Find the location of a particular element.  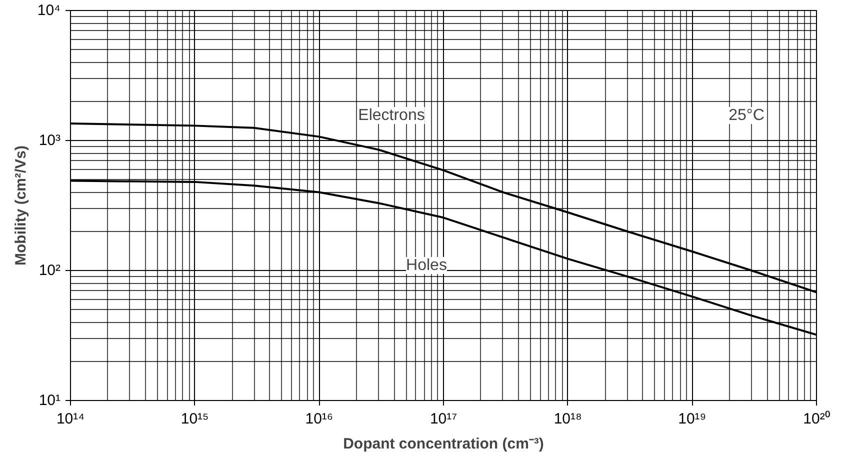

annotation: 25°C is located at coordinates (746, 115).